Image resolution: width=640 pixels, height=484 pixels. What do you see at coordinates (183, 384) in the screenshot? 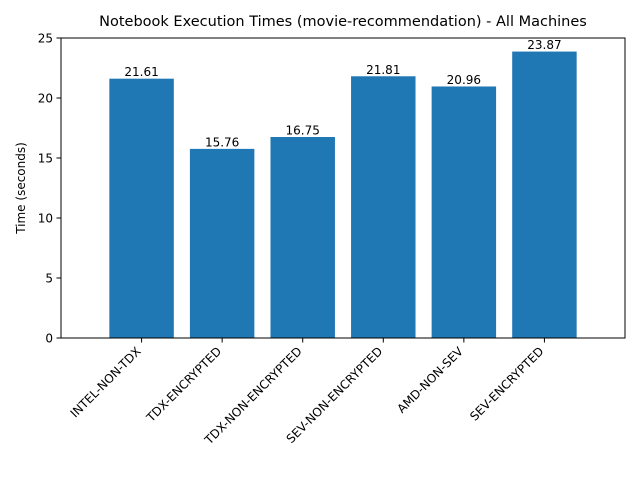
I see `x-tick-label: TDX-ENCRYPTED` at bounding box center [183, 384].